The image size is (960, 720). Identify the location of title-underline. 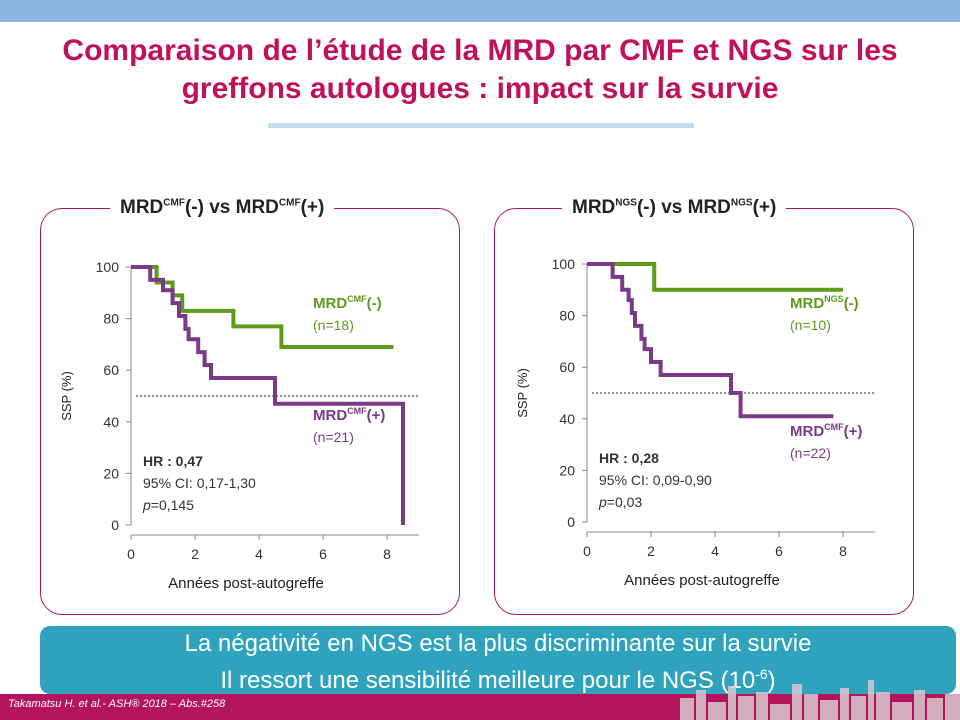
(481, 125).